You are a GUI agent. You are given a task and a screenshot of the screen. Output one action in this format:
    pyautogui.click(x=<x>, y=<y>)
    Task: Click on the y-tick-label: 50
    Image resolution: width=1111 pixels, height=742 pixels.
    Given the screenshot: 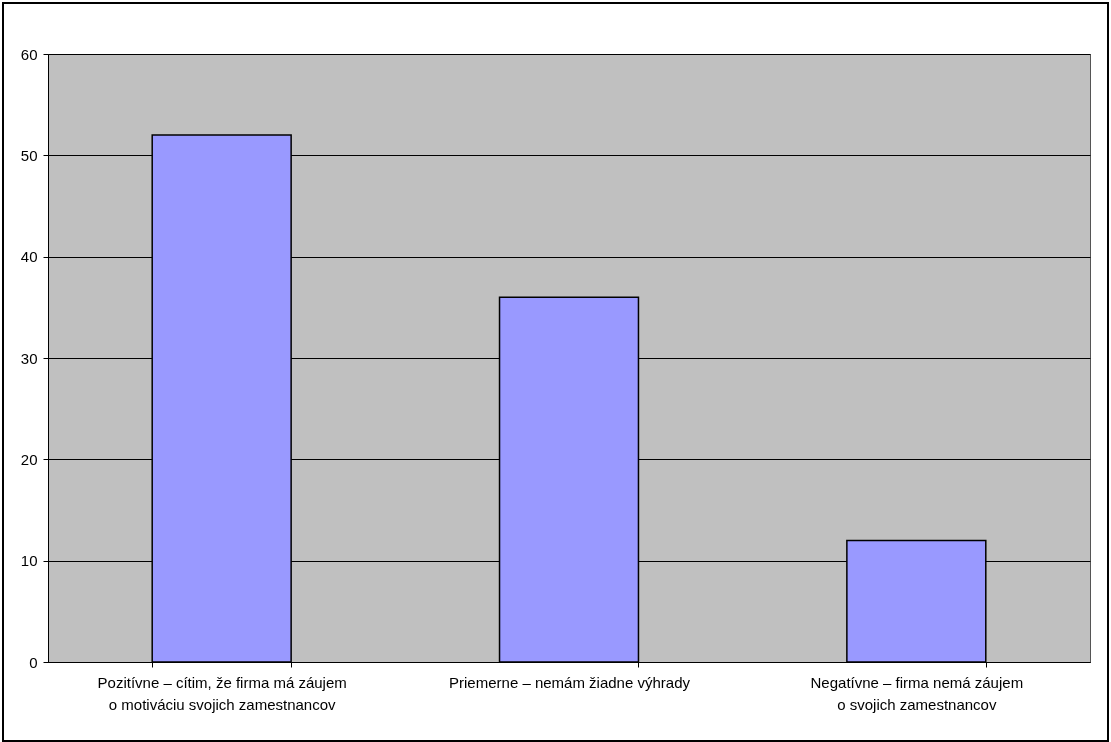 What is the action you would take?
    pyautogui.click(x=29, y=155)
    